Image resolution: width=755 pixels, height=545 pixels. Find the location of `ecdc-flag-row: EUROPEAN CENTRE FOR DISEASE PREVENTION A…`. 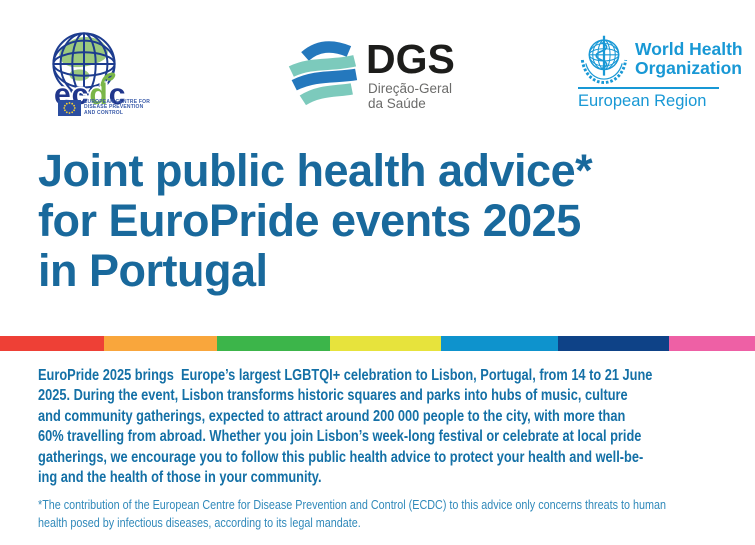

ecdc-flag-row: EUROPEAN CENTRE FOR DISEASE PREVENTION A… is located at coordinates (104, 107).